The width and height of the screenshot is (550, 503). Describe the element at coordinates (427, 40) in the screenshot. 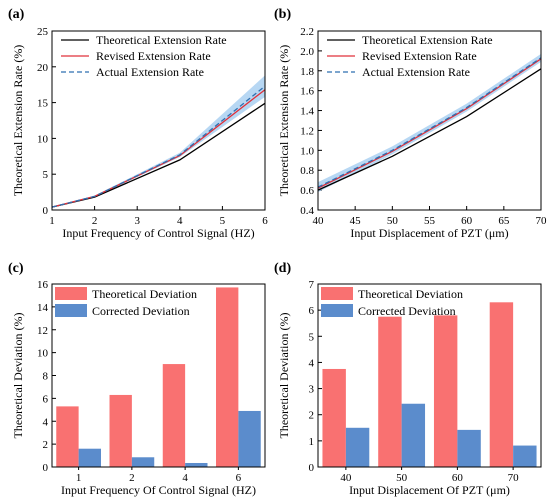

I see `legend-label: Theoretical Extension Rate` at that location.